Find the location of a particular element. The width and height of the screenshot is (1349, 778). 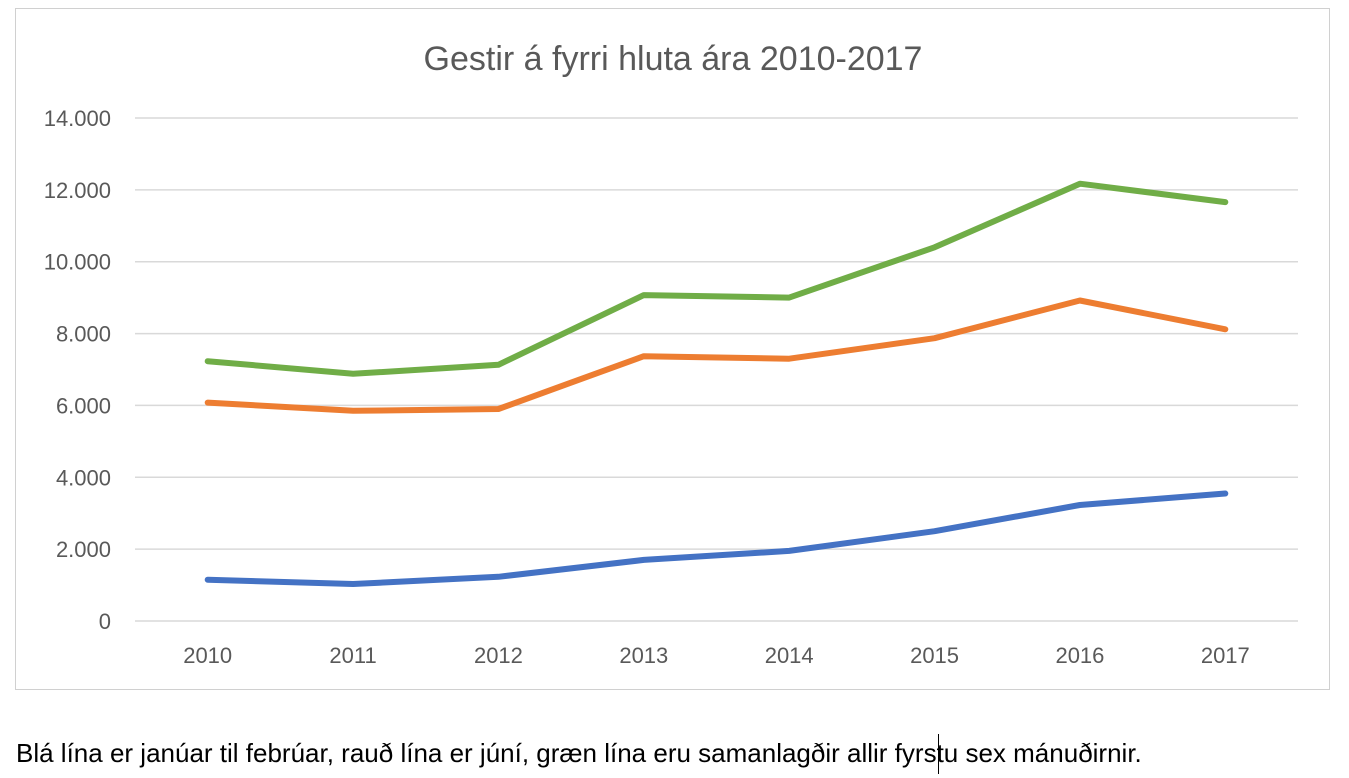

y-tick-label: 4.000 is located at coordinates (83, 477).